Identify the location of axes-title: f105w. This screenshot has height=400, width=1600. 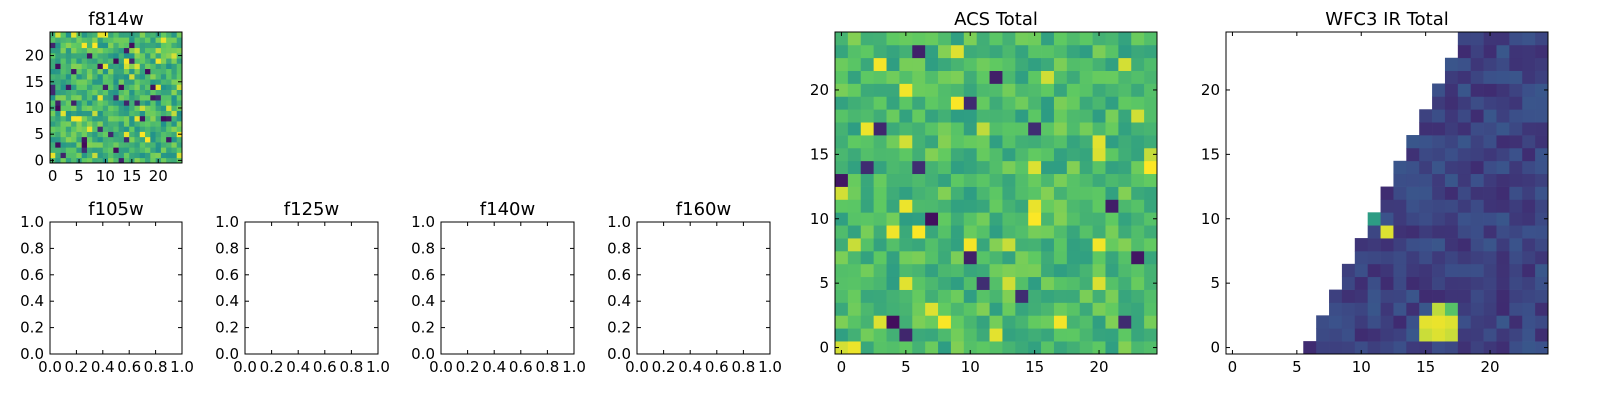
(115, 209).